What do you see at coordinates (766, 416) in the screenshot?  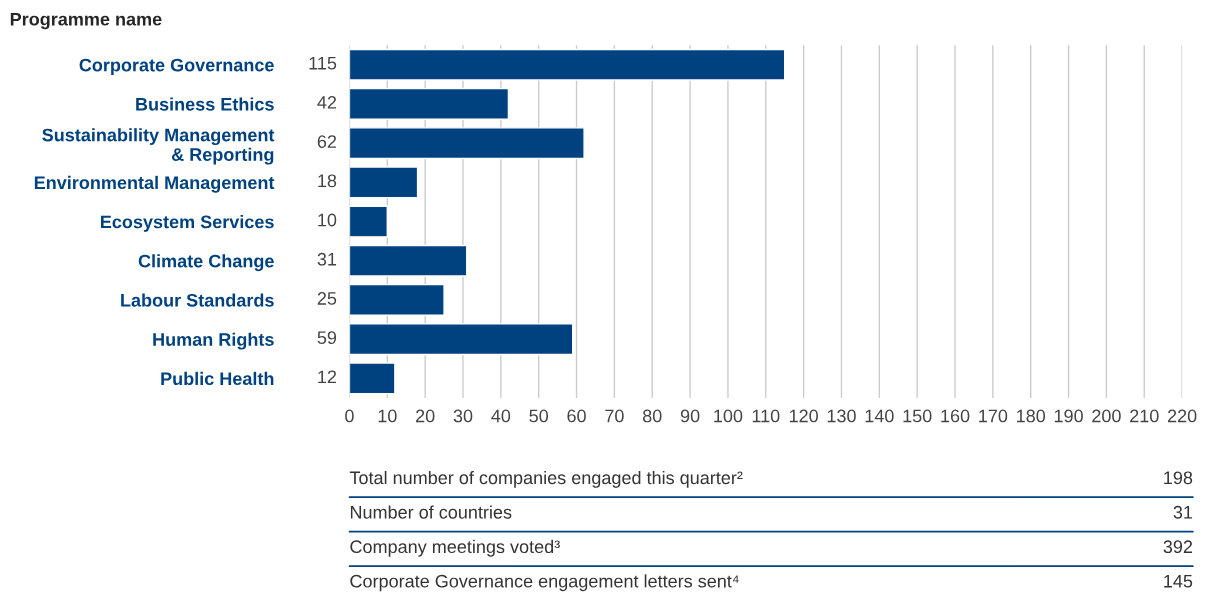 I see `x-tick-label: 110` at bounding box center [766, 416].